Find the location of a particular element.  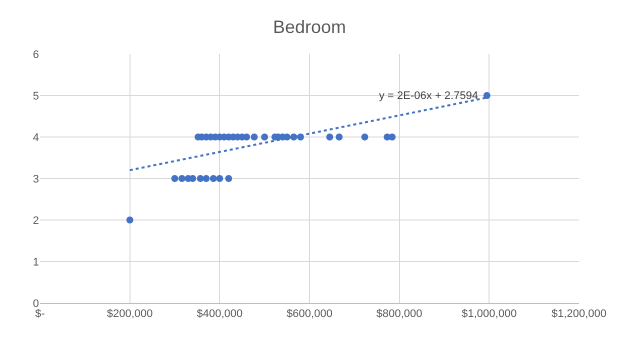

y-tick-label: 5 is located at coordinates (35, 96).